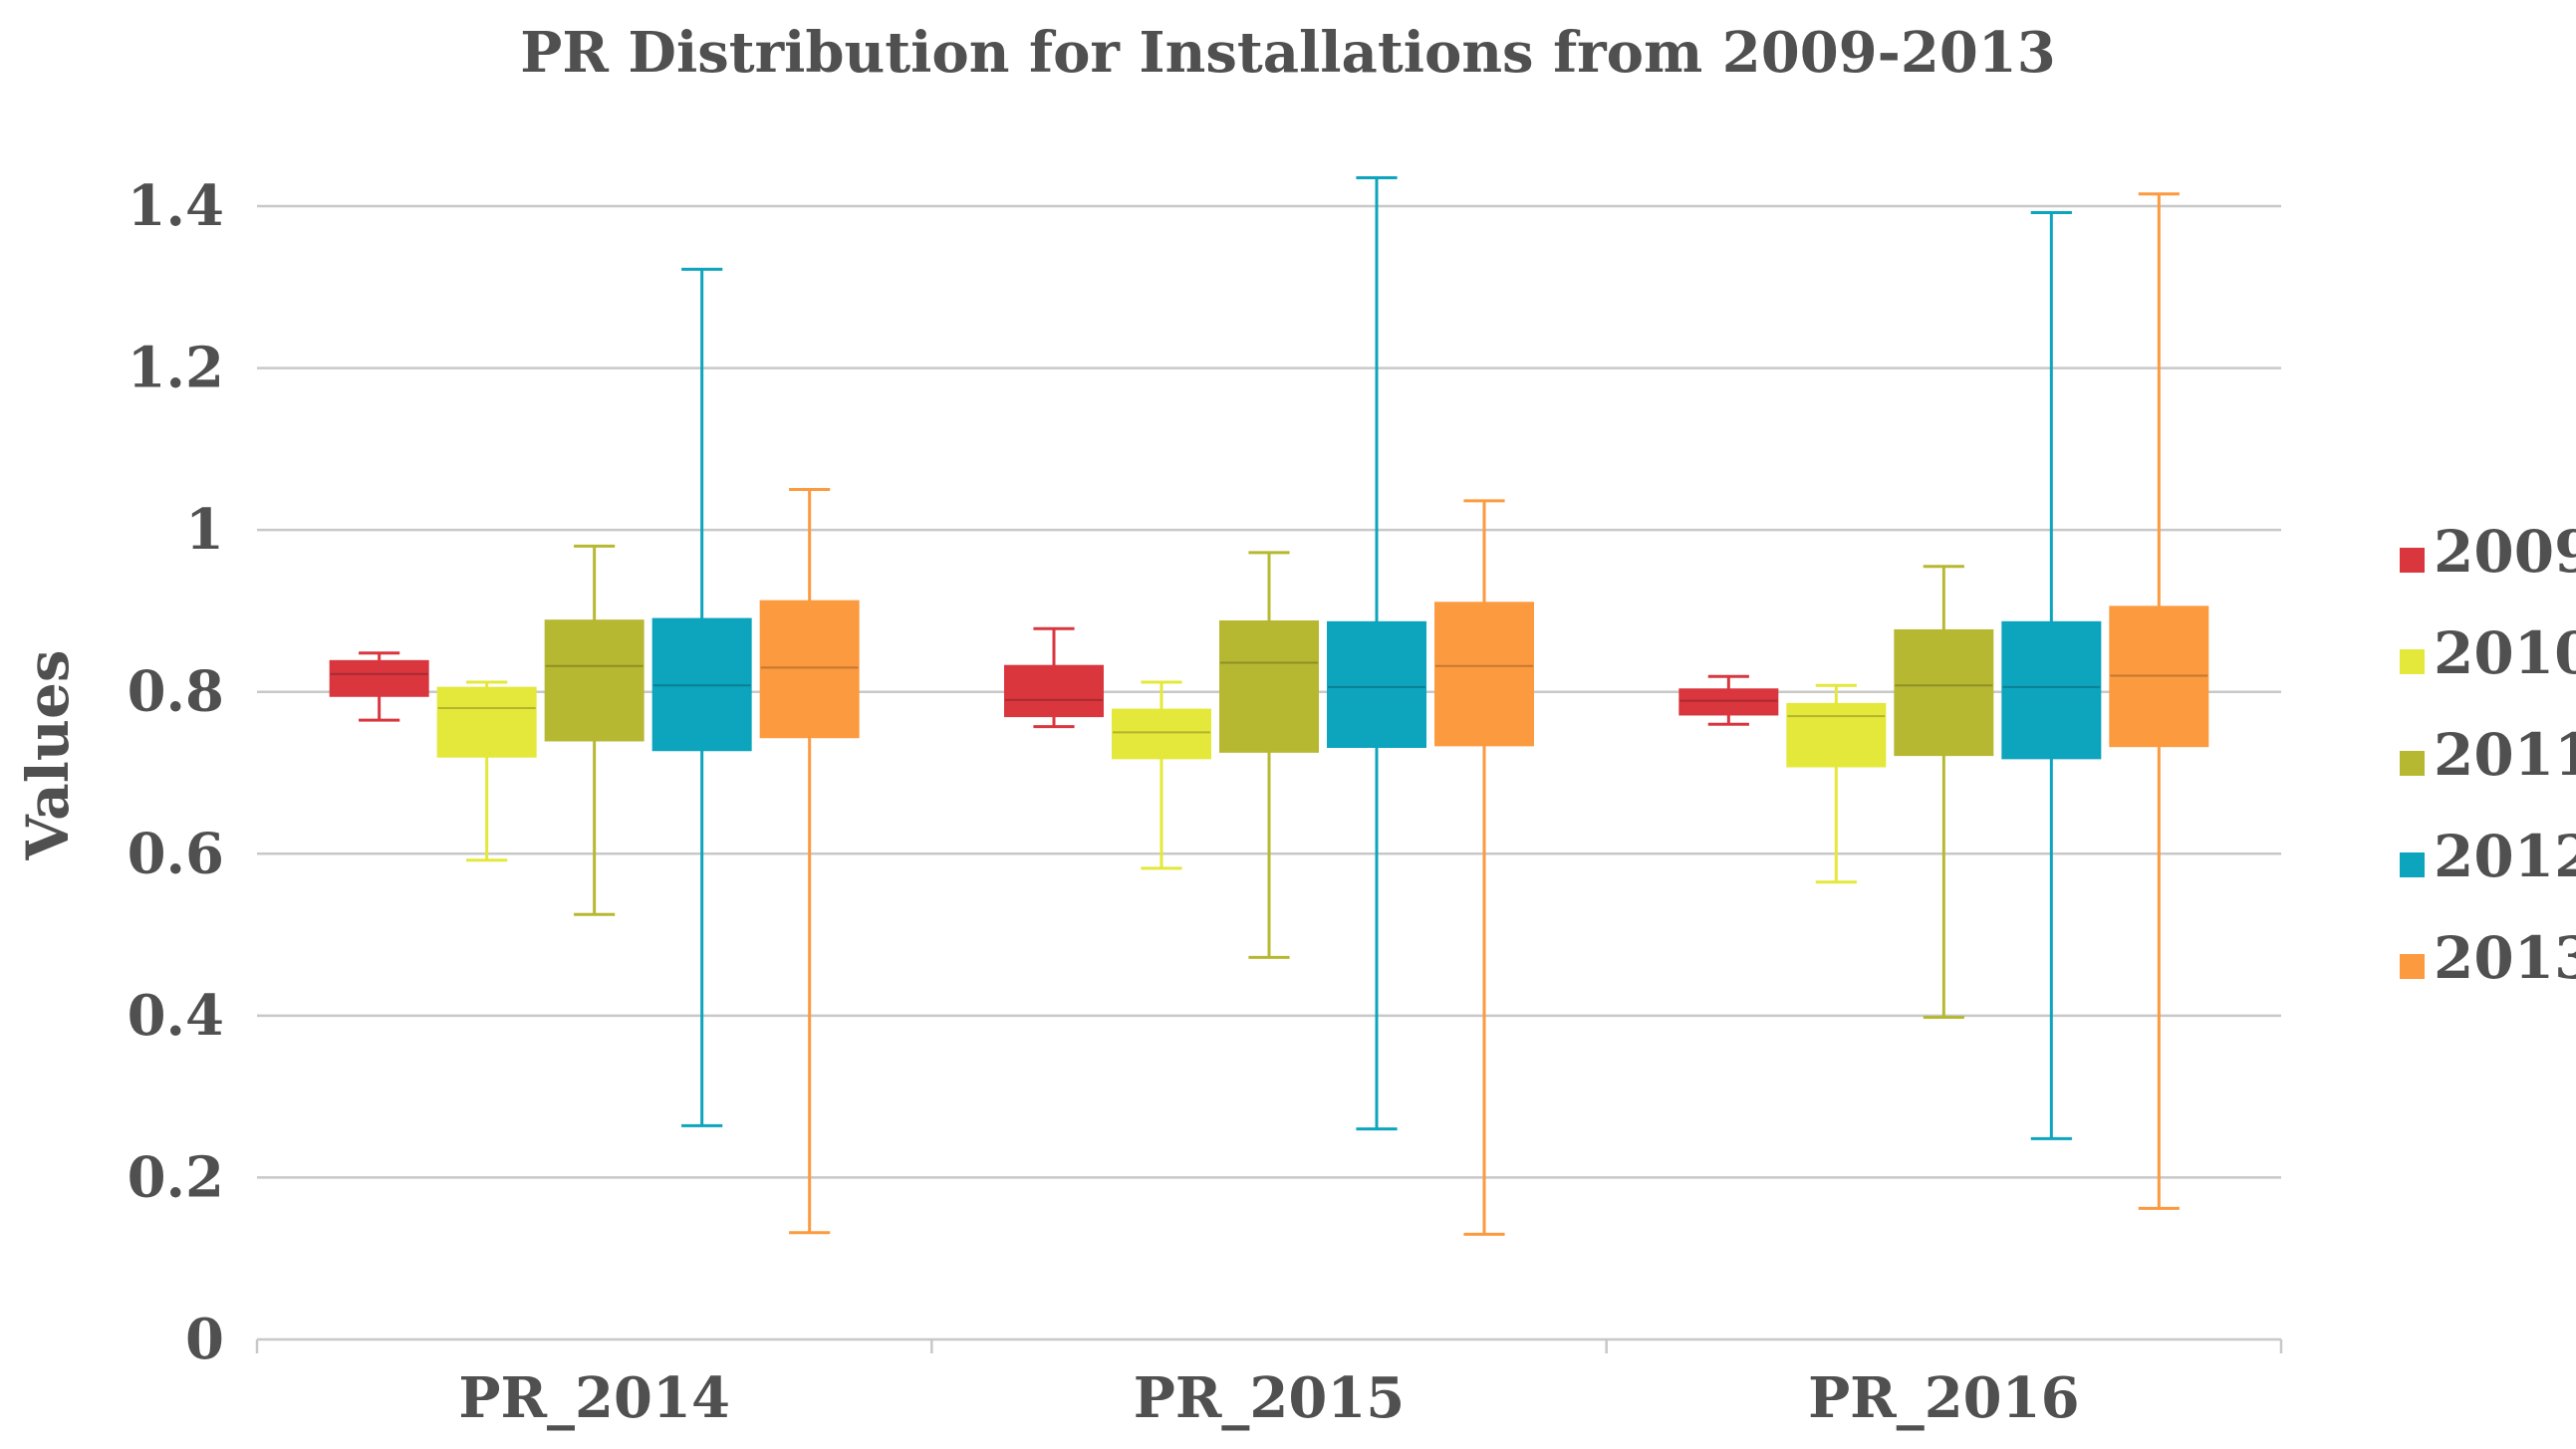 This screenshot has width=2576, height=1449. I want to click on box-2011-PR_2015, so click(1269, 755).